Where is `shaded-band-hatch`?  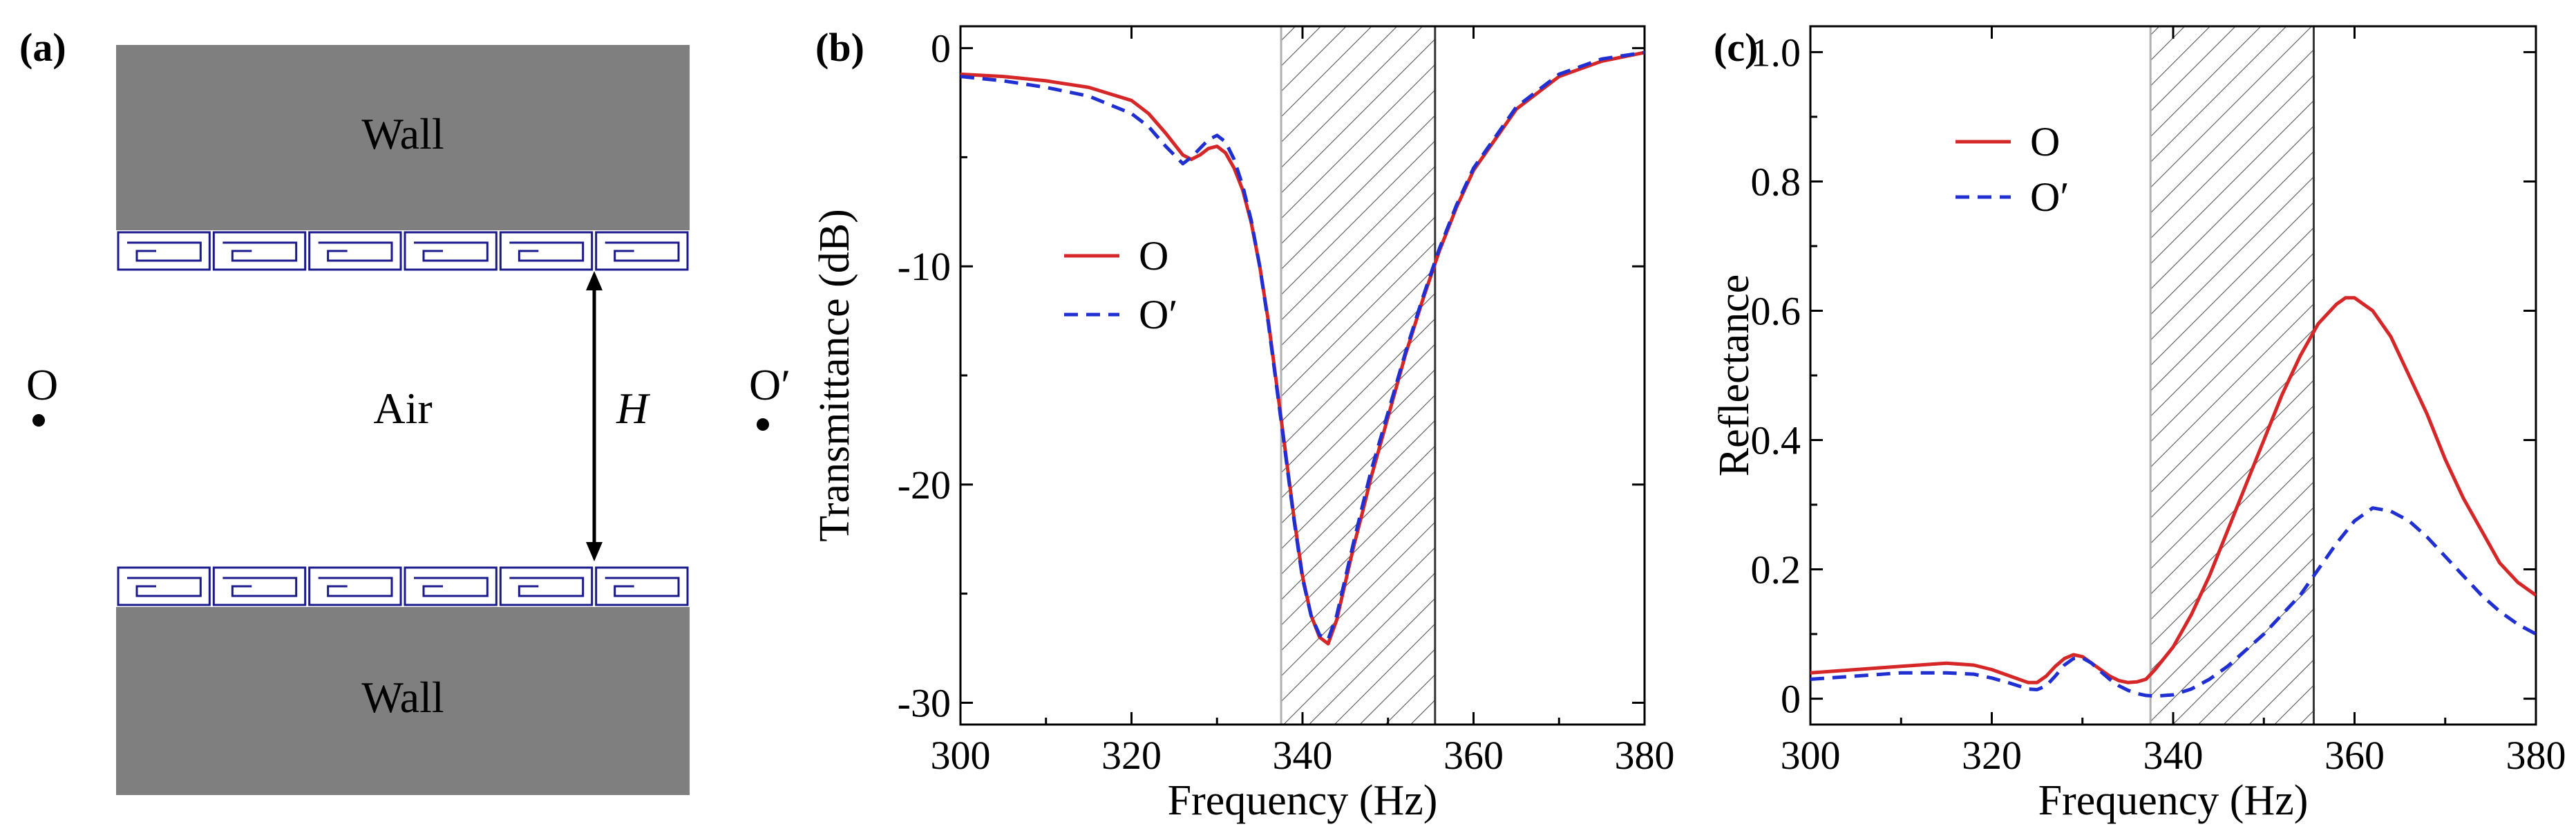
shaded-band-hatch is located at coordinates (1358, 375).